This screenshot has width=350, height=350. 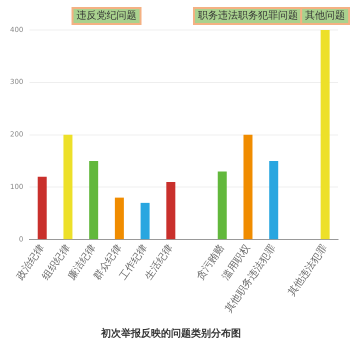 I want to click on x-tick-label: 其他违法犯罪, so click(x=307, y=270).